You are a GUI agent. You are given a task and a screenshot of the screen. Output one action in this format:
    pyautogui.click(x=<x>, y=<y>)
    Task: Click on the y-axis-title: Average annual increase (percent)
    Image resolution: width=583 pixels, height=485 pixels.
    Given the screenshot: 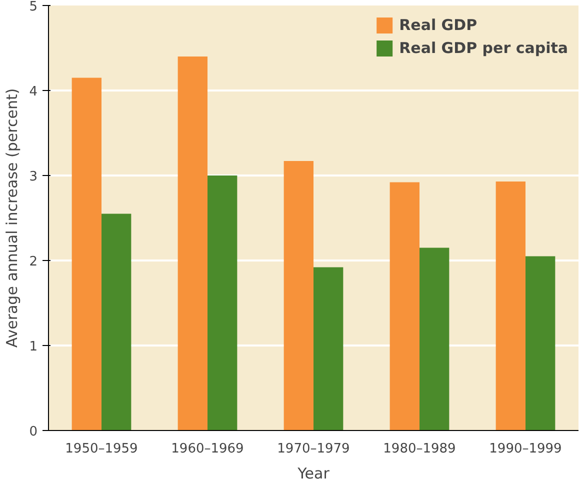 What is the action you would take?
    pyautogui.click(x=12, y=218)
    